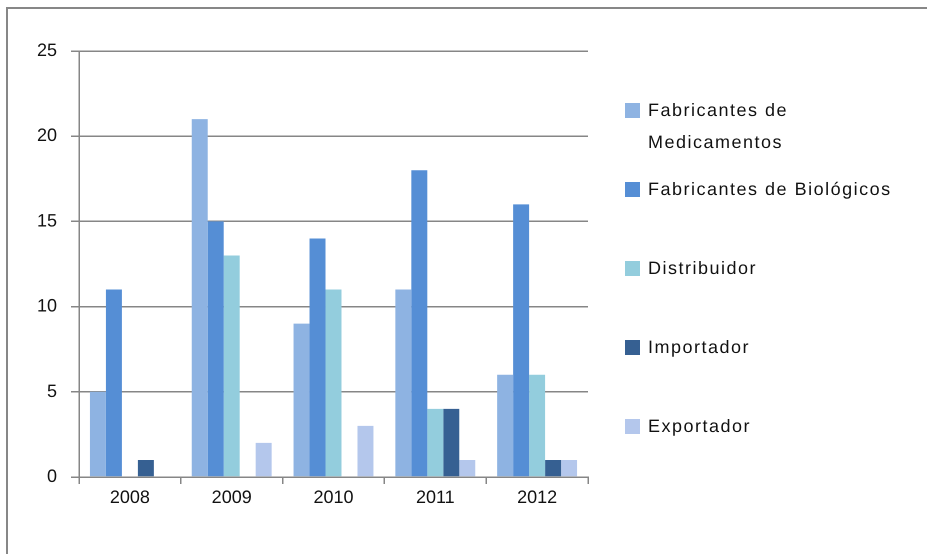 The image size is (927, 554). I want to click on x-tick-label: 2009, so click(232, 496).